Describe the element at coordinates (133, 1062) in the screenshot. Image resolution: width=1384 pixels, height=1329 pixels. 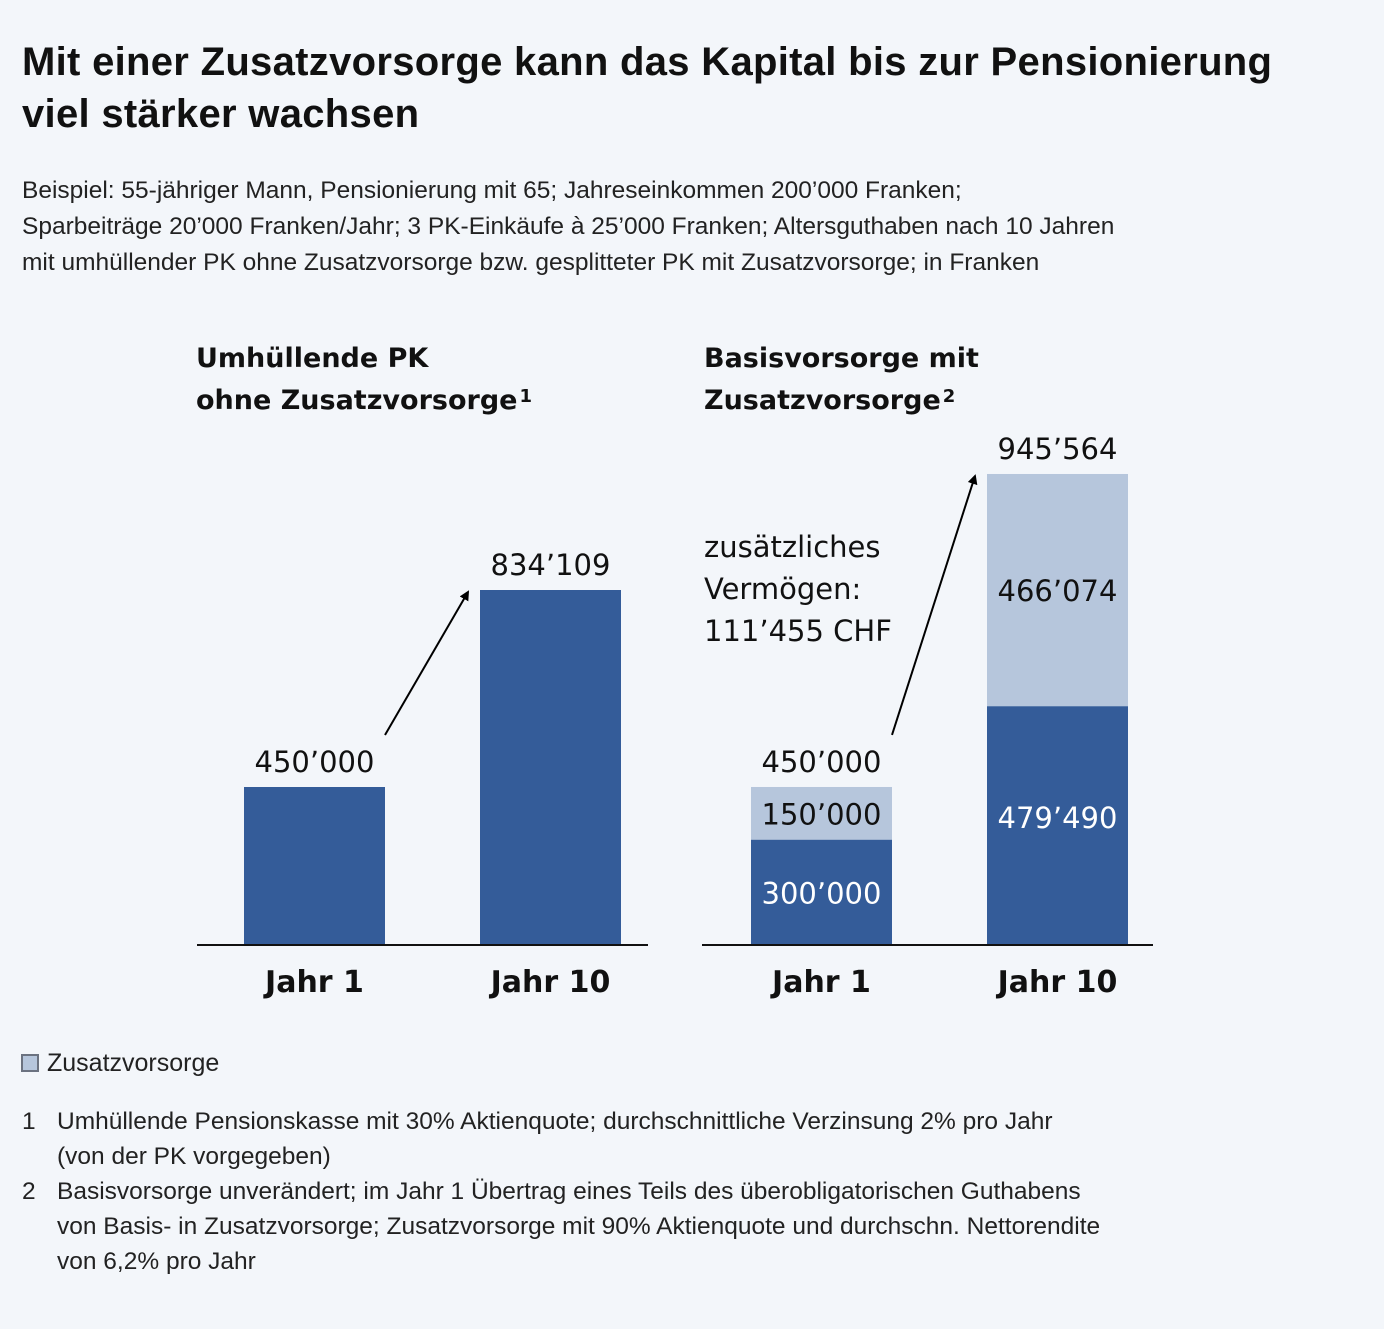
I see `legend-label: Zusatzvorsorge` at that location.